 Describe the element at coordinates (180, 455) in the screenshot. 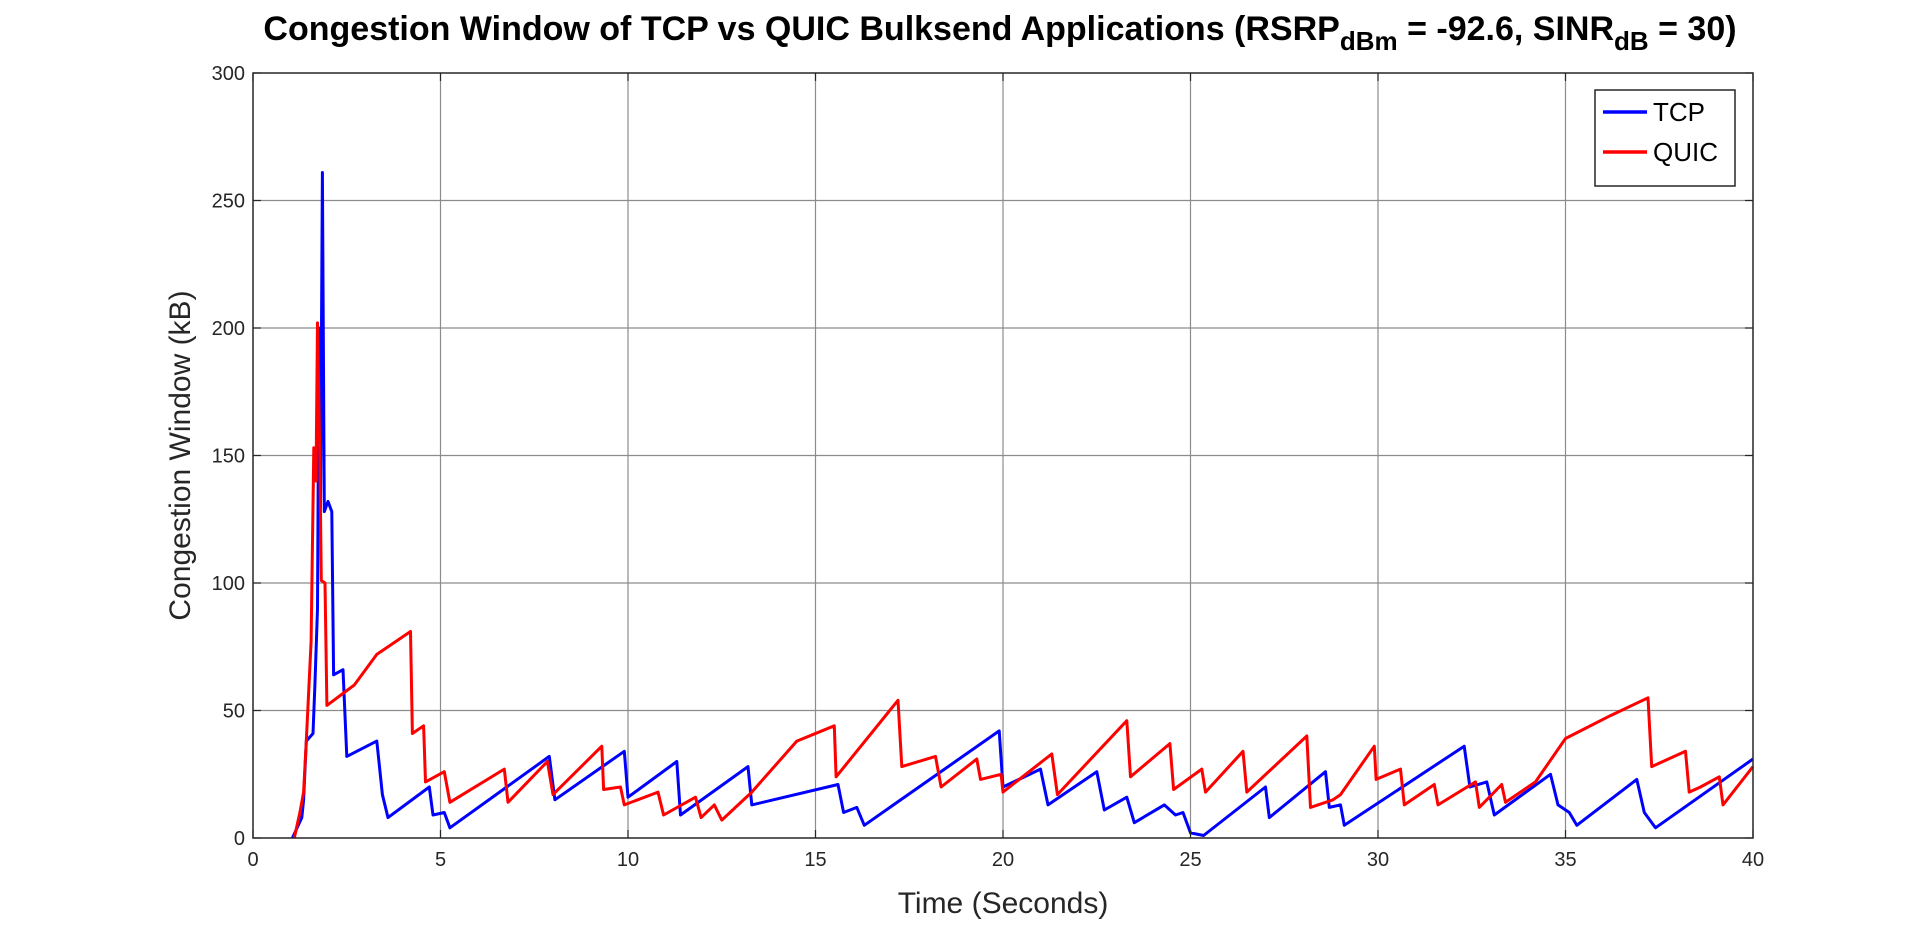

I see `y-axis-label: Congestion Window (kB)` at that location.